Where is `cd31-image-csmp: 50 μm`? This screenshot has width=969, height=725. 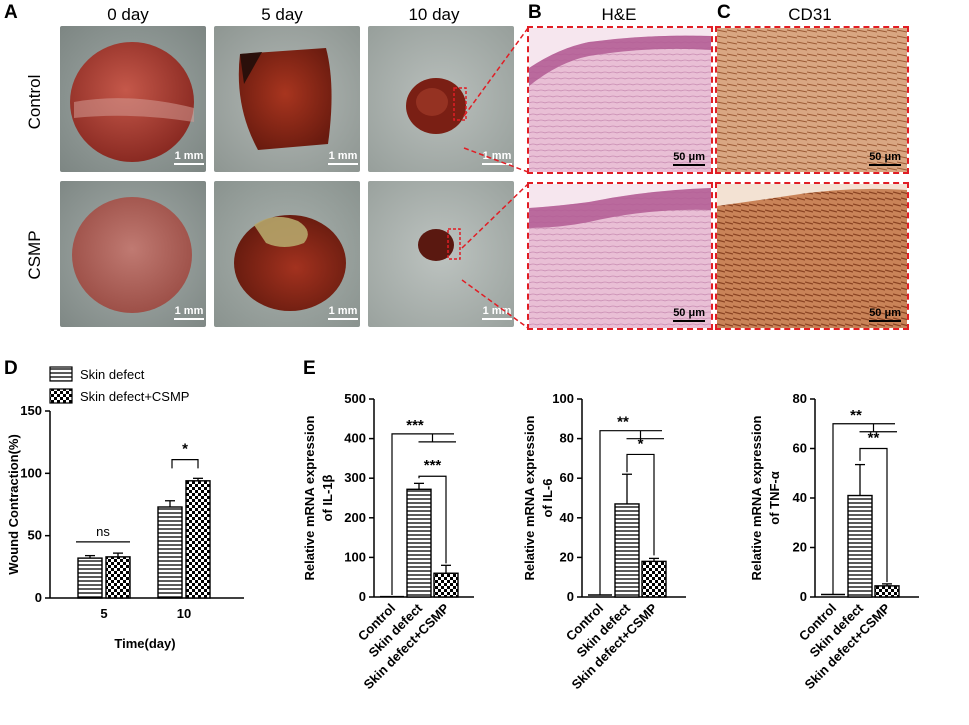 cd31-image-csmp: 50 μm is located at coordinates (812, 256).